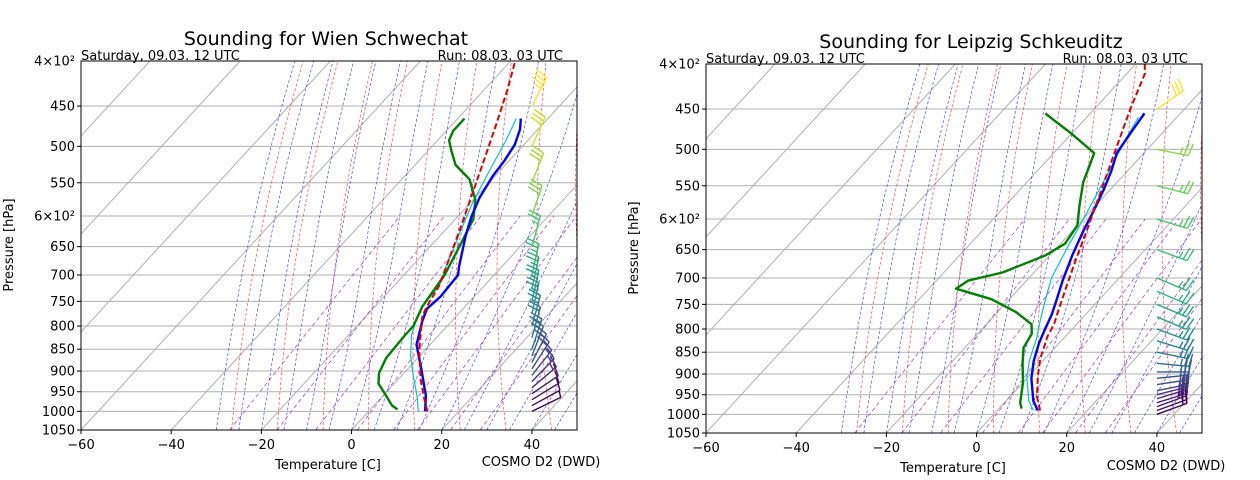 The width and height of the screenshot is (1260, 480). Describe the element at coordinates (687, 278) in the screenshot. I see `y-tick-label: 700` at that location.